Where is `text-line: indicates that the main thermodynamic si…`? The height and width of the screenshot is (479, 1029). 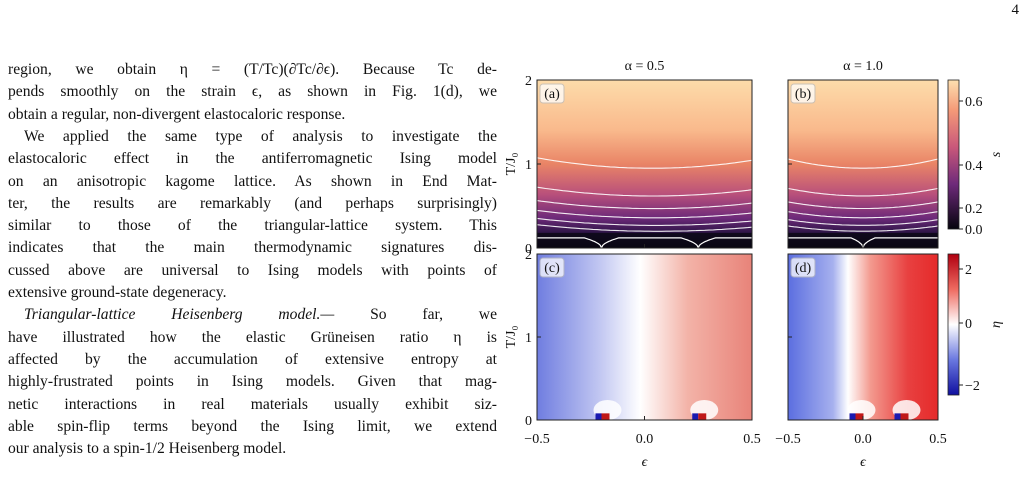 text-line: indicates that the main thermodynamic si… is located at coordinates (252, 248).